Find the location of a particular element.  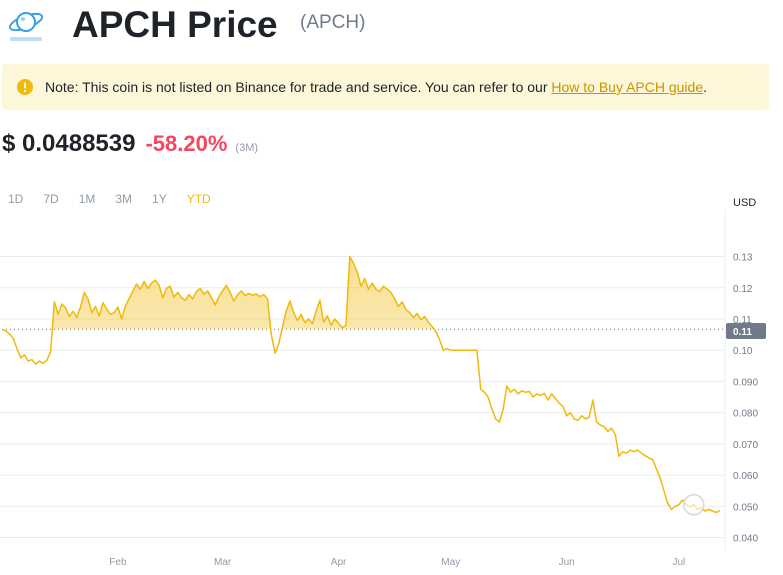

price-row: $ 0.0488539 -58.20% (3M) is located at coordinates (130, 144).